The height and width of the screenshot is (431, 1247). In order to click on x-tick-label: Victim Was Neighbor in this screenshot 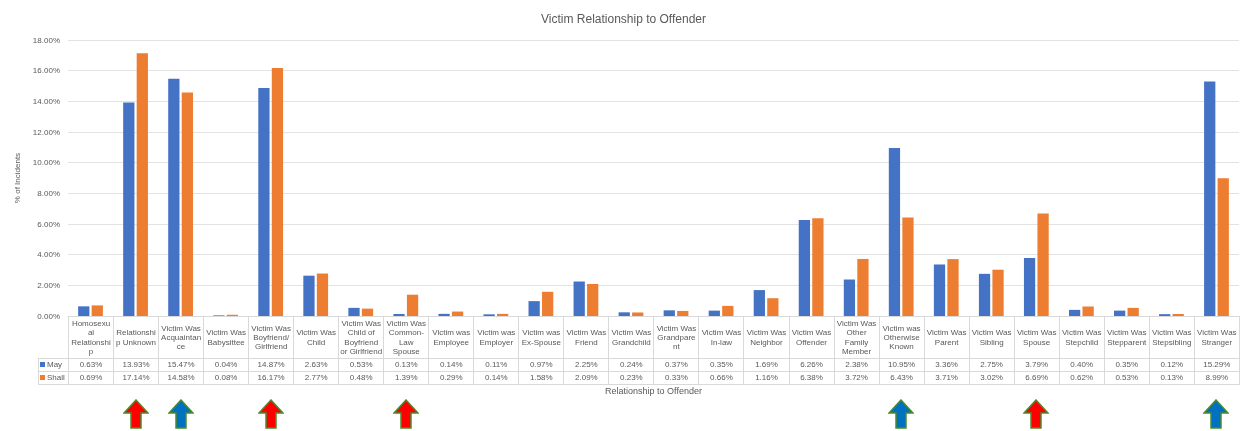, I will do `click(766, 337)`.